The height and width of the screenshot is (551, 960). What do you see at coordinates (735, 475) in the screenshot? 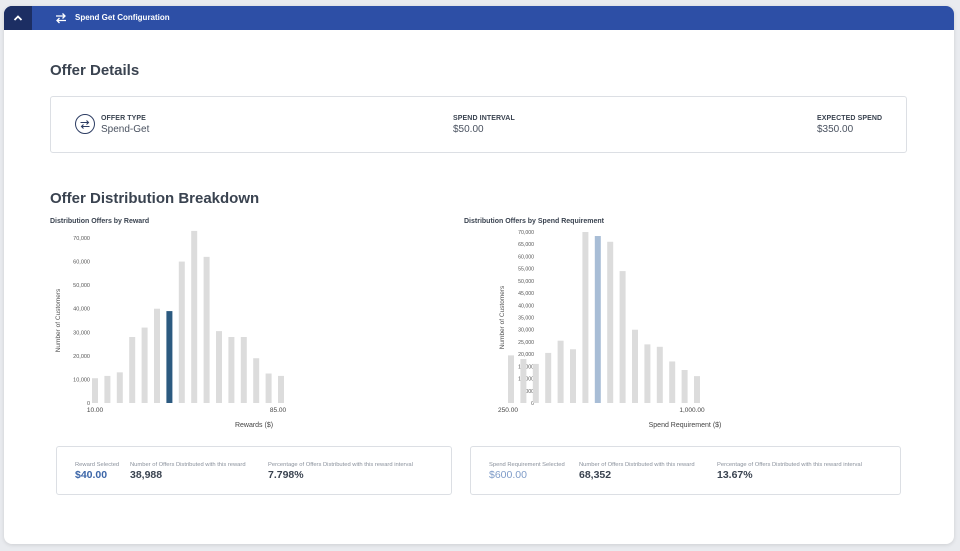
I see `spend-pct-value: 13.67%` at bounding box center [735, 475].